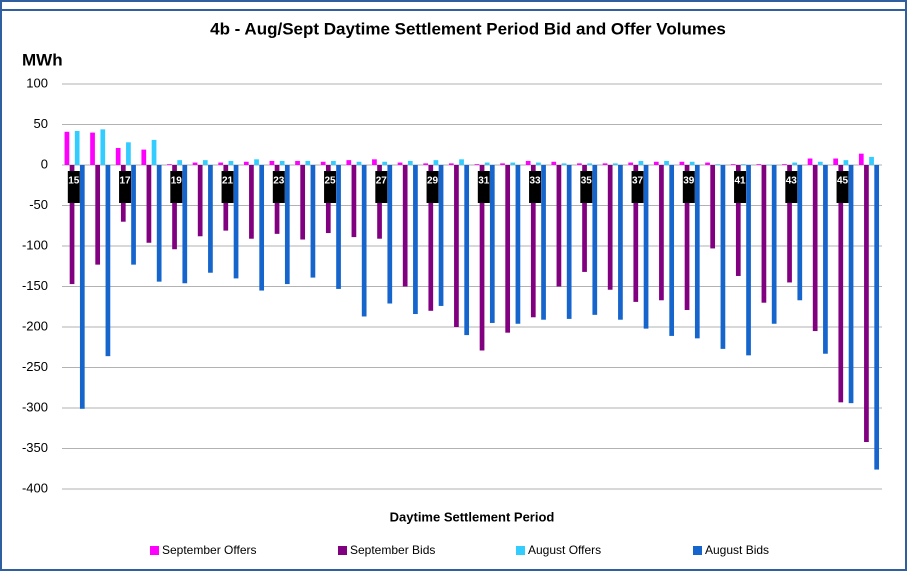 Image resolution: width=907 pixels, height=576 pixels. What do you see at coordinates (382, 181) in the screenshot?
I see `x-tick-label: 27` at bounding box center [382, 181].